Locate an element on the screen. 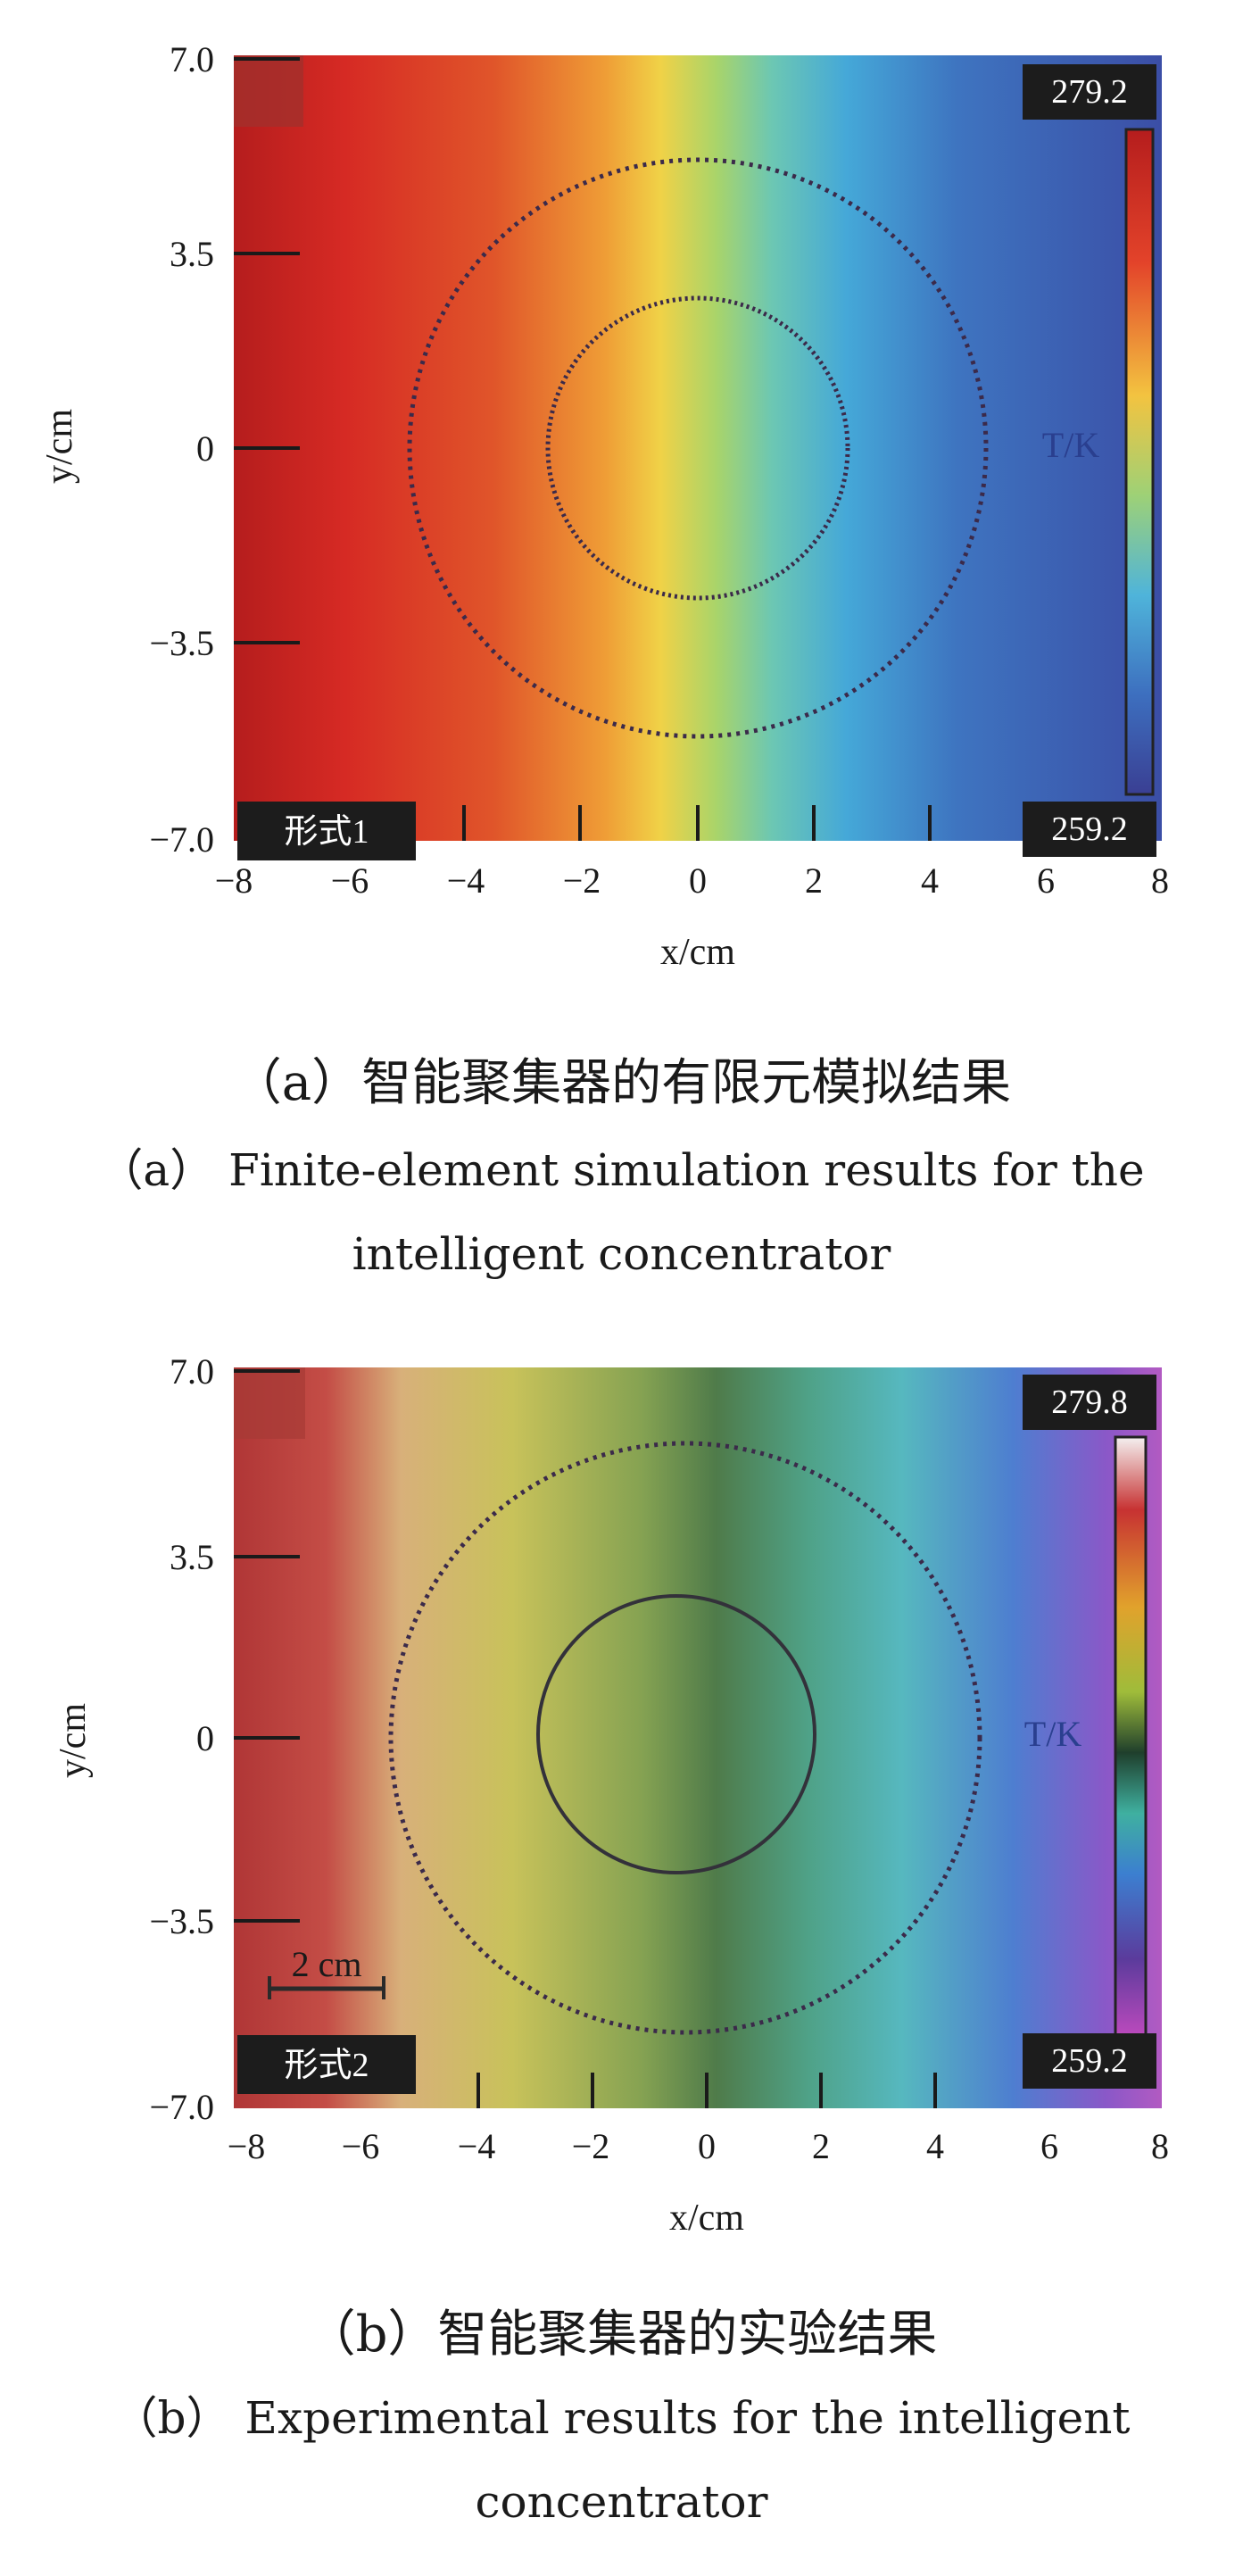  x-axis-b: −8 −6 −4 −2 0 2 4 6 8 x/cm is located at coordinates (698, 2156).